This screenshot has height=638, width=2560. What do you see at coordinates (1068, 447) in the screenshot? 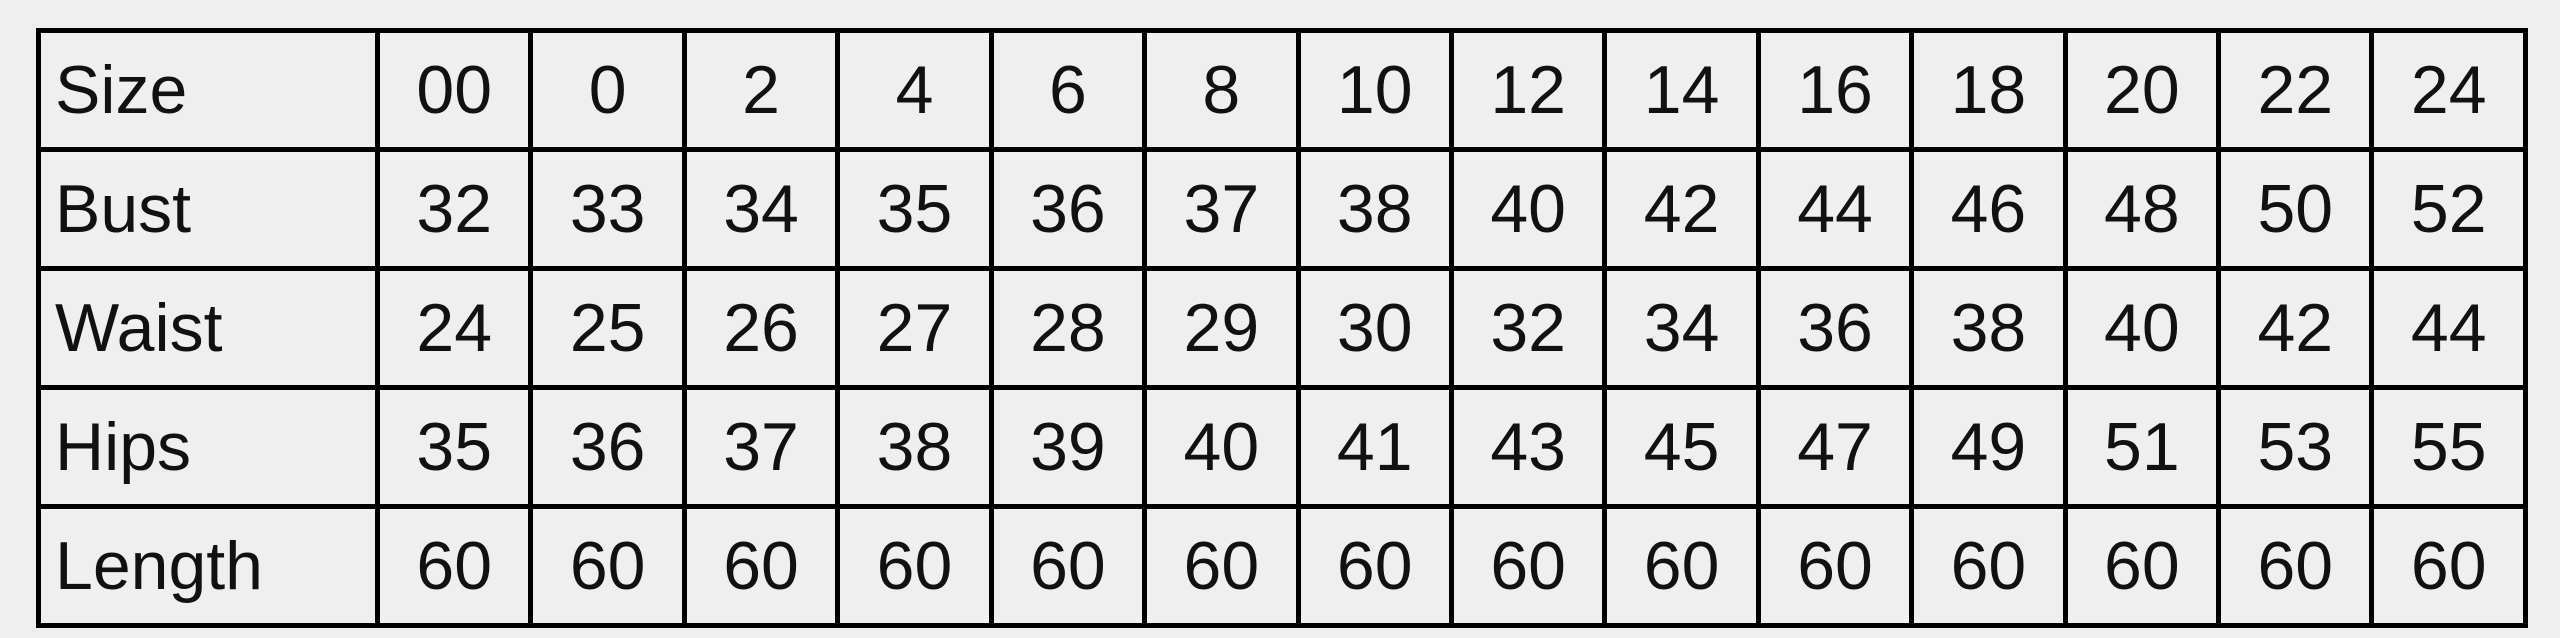
I see `table-cell: 39` at bounding box center [1068, 447].